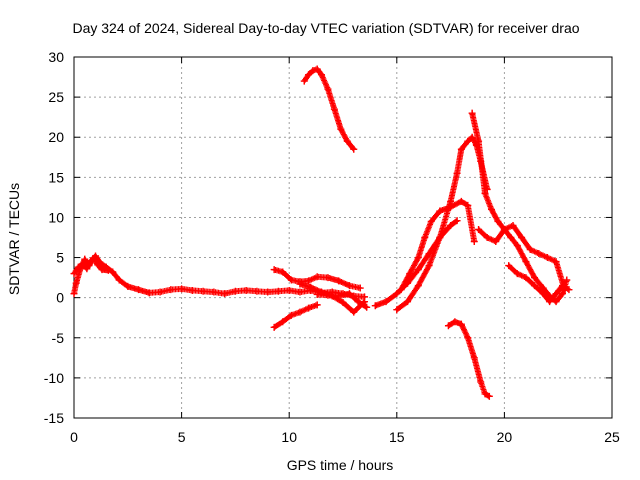  I want to click on x-axis-label: GPS time / hours, so click(340, 465).